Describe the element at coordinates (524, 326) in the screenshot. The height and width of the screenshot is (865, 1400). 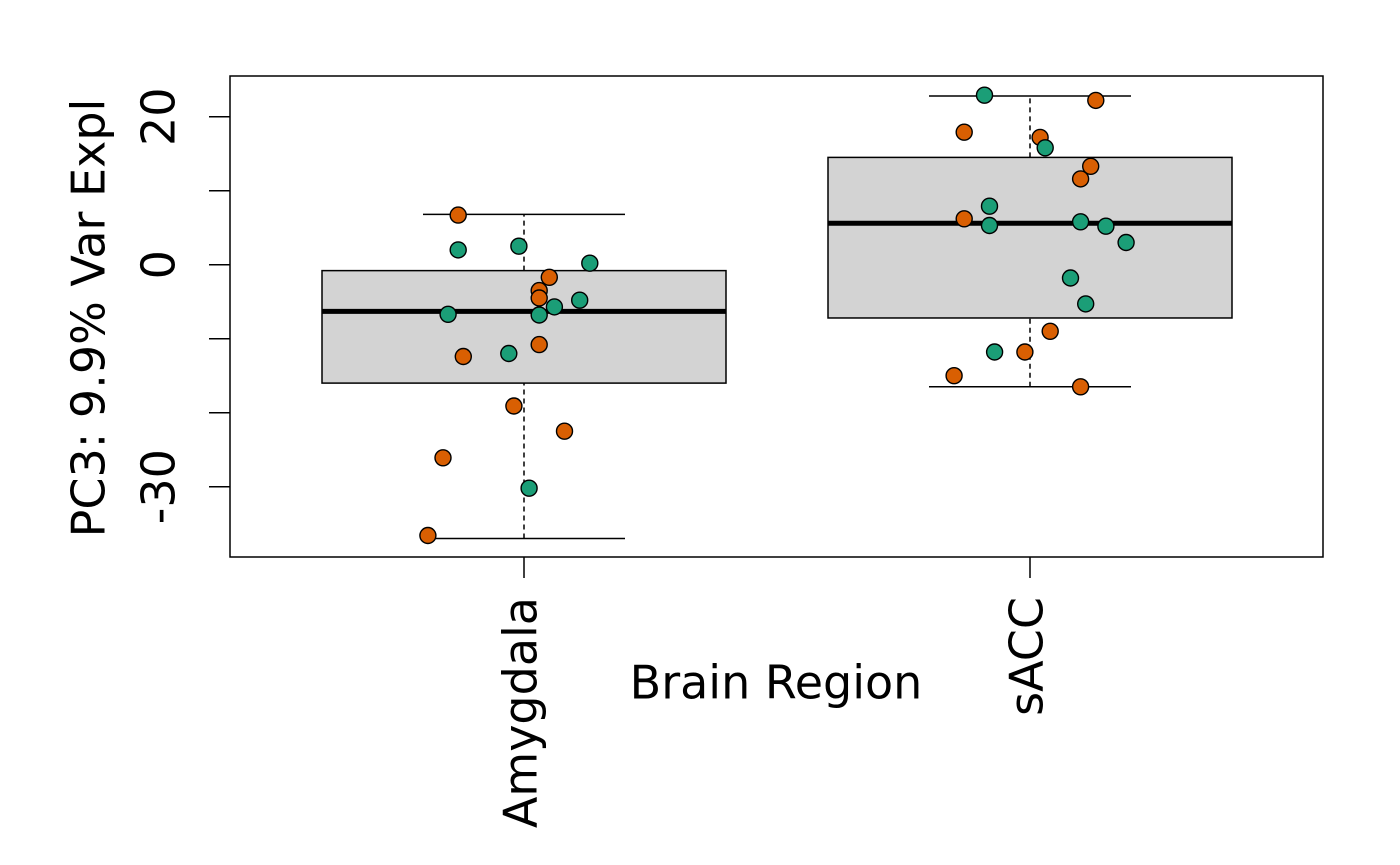
I see `box-amygdala` at that location.